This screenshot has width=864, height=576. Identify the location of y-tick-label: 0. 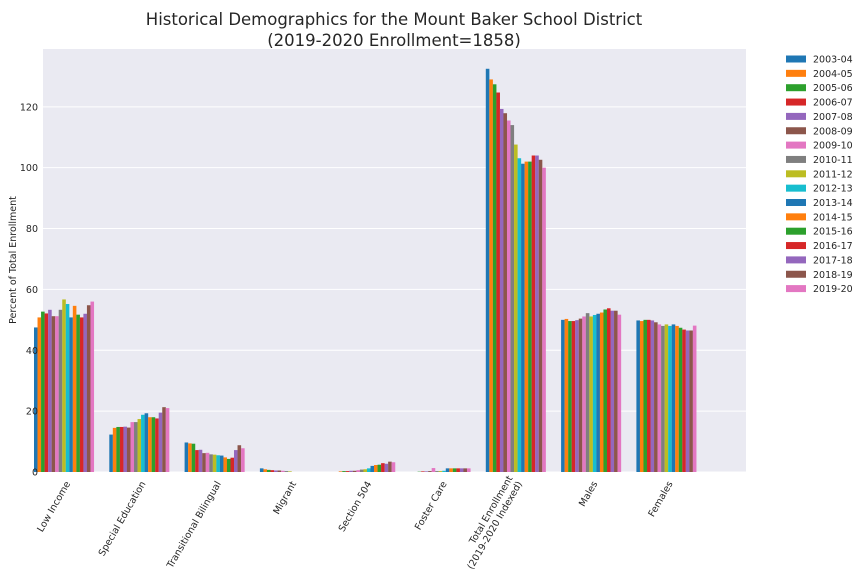
(35, 473).